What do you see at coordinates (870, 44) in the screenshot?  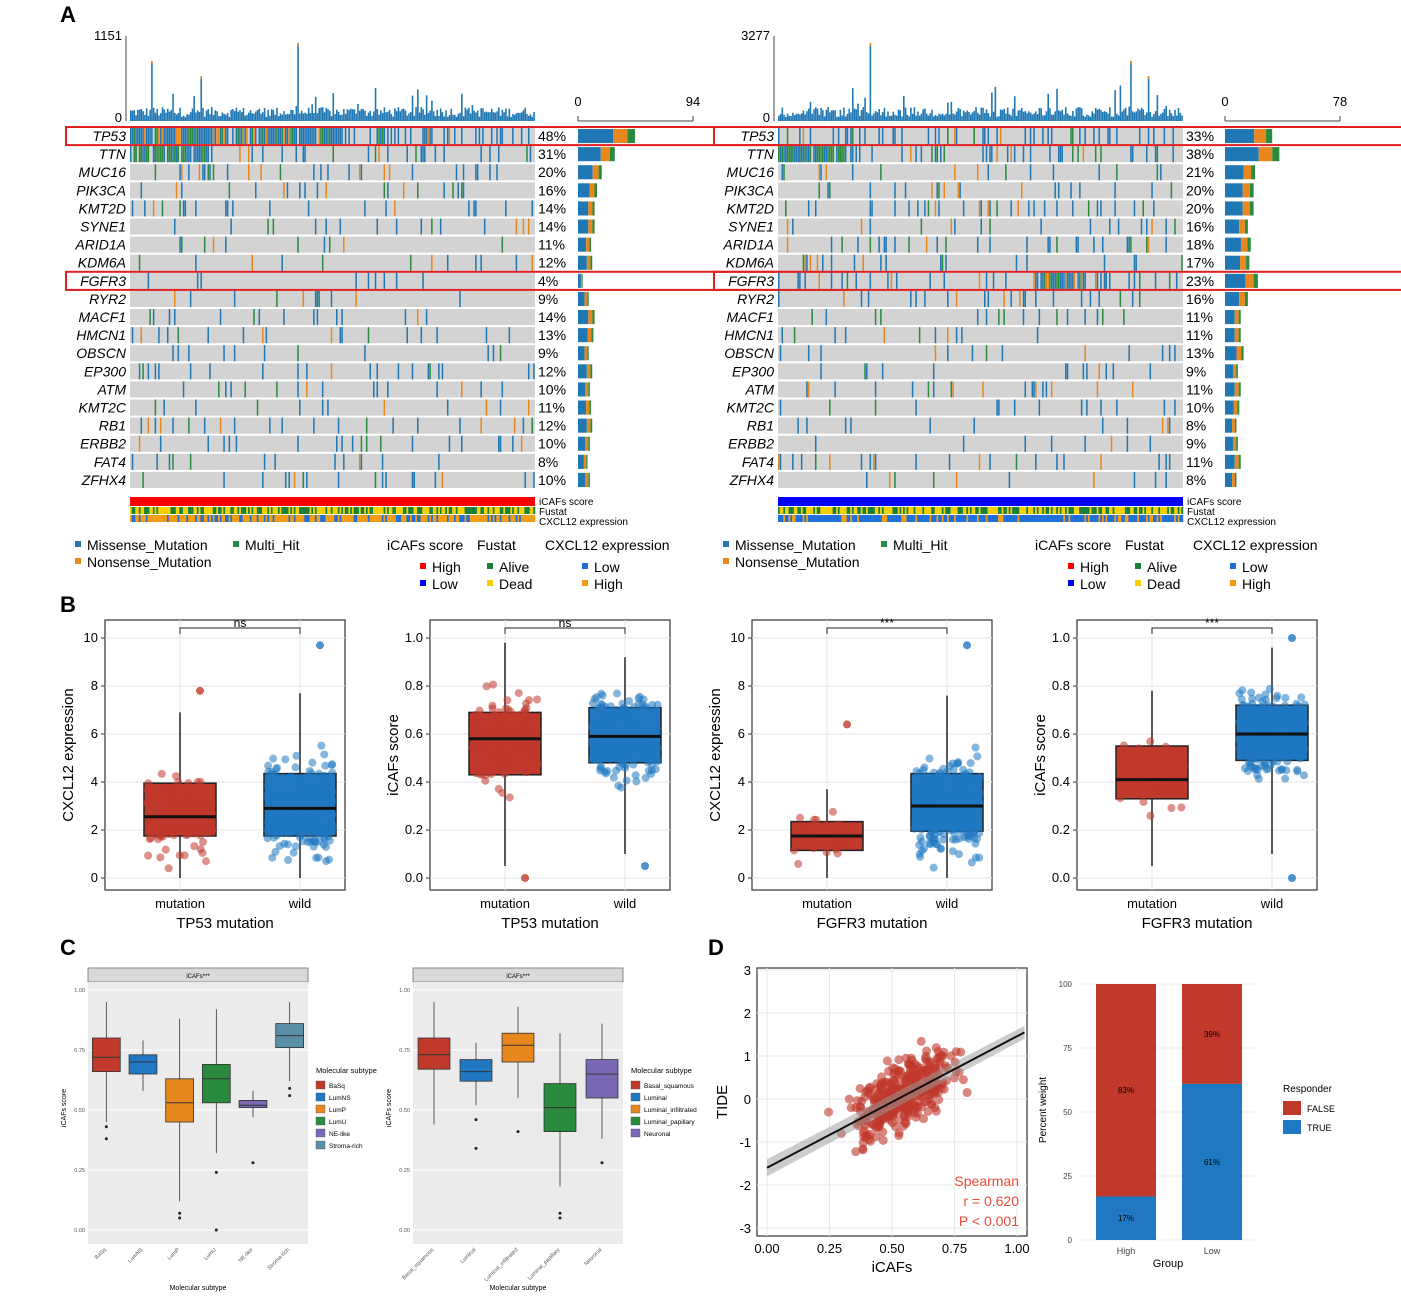 I see `tmb-bar-top` at bounding box center [870, 44].